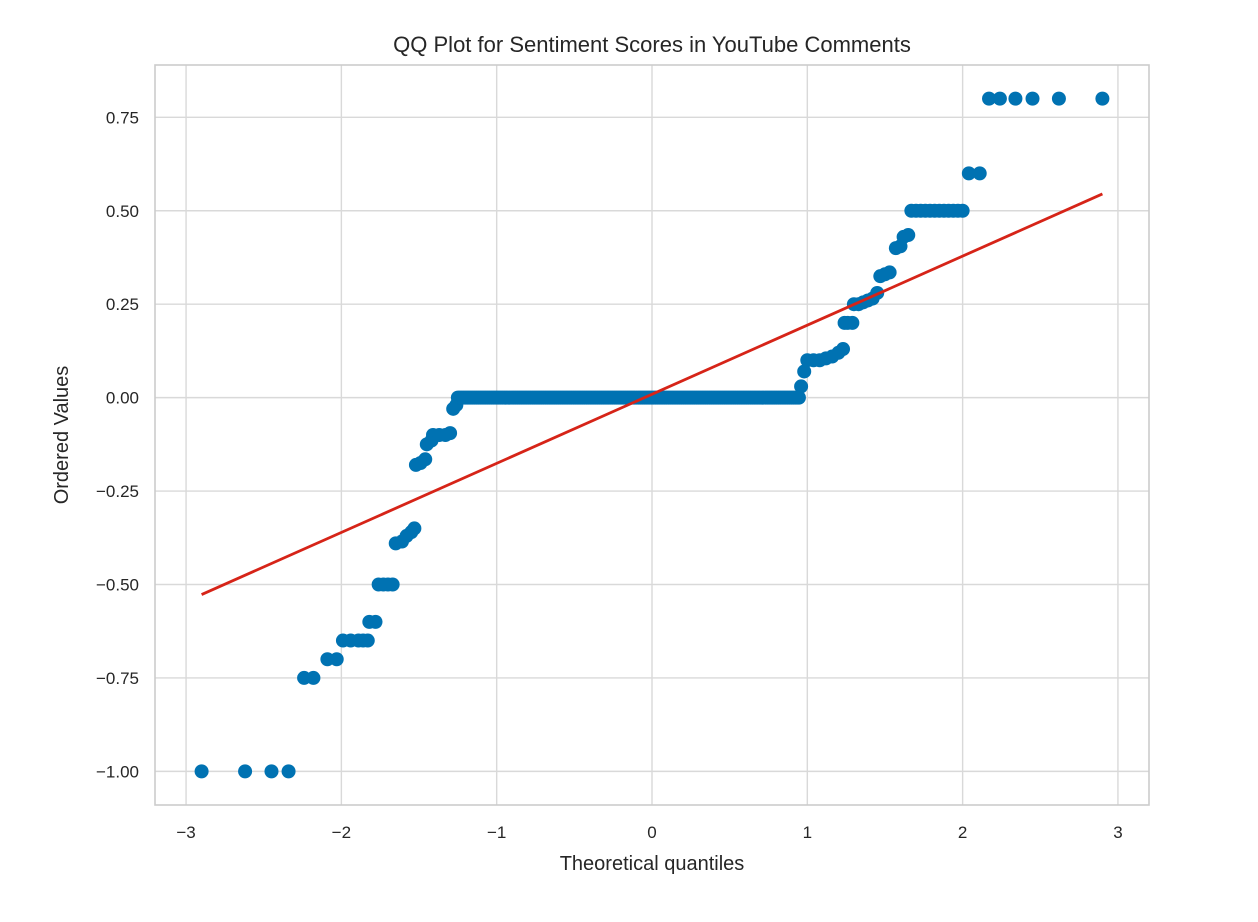 Image resolution: width=1258 pixels, height=922 pixels. I want to click on y-tick-label: 0.50, so click(122, 211).